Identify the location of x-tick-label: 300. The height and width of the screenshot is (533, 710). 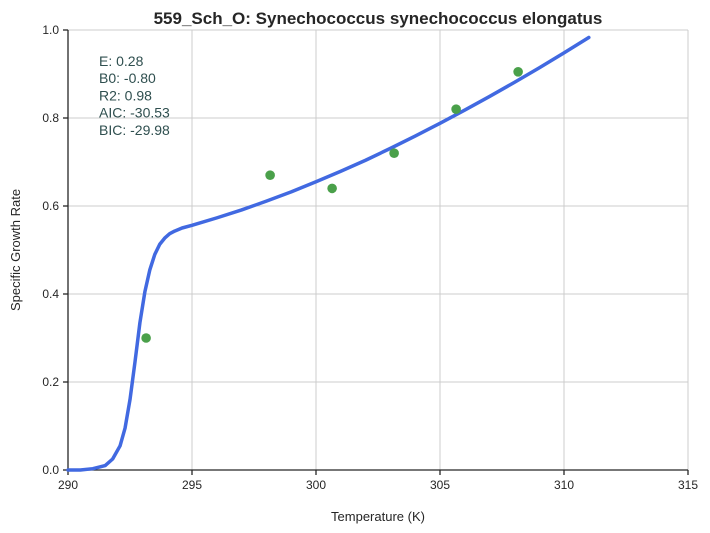
(316, 485).